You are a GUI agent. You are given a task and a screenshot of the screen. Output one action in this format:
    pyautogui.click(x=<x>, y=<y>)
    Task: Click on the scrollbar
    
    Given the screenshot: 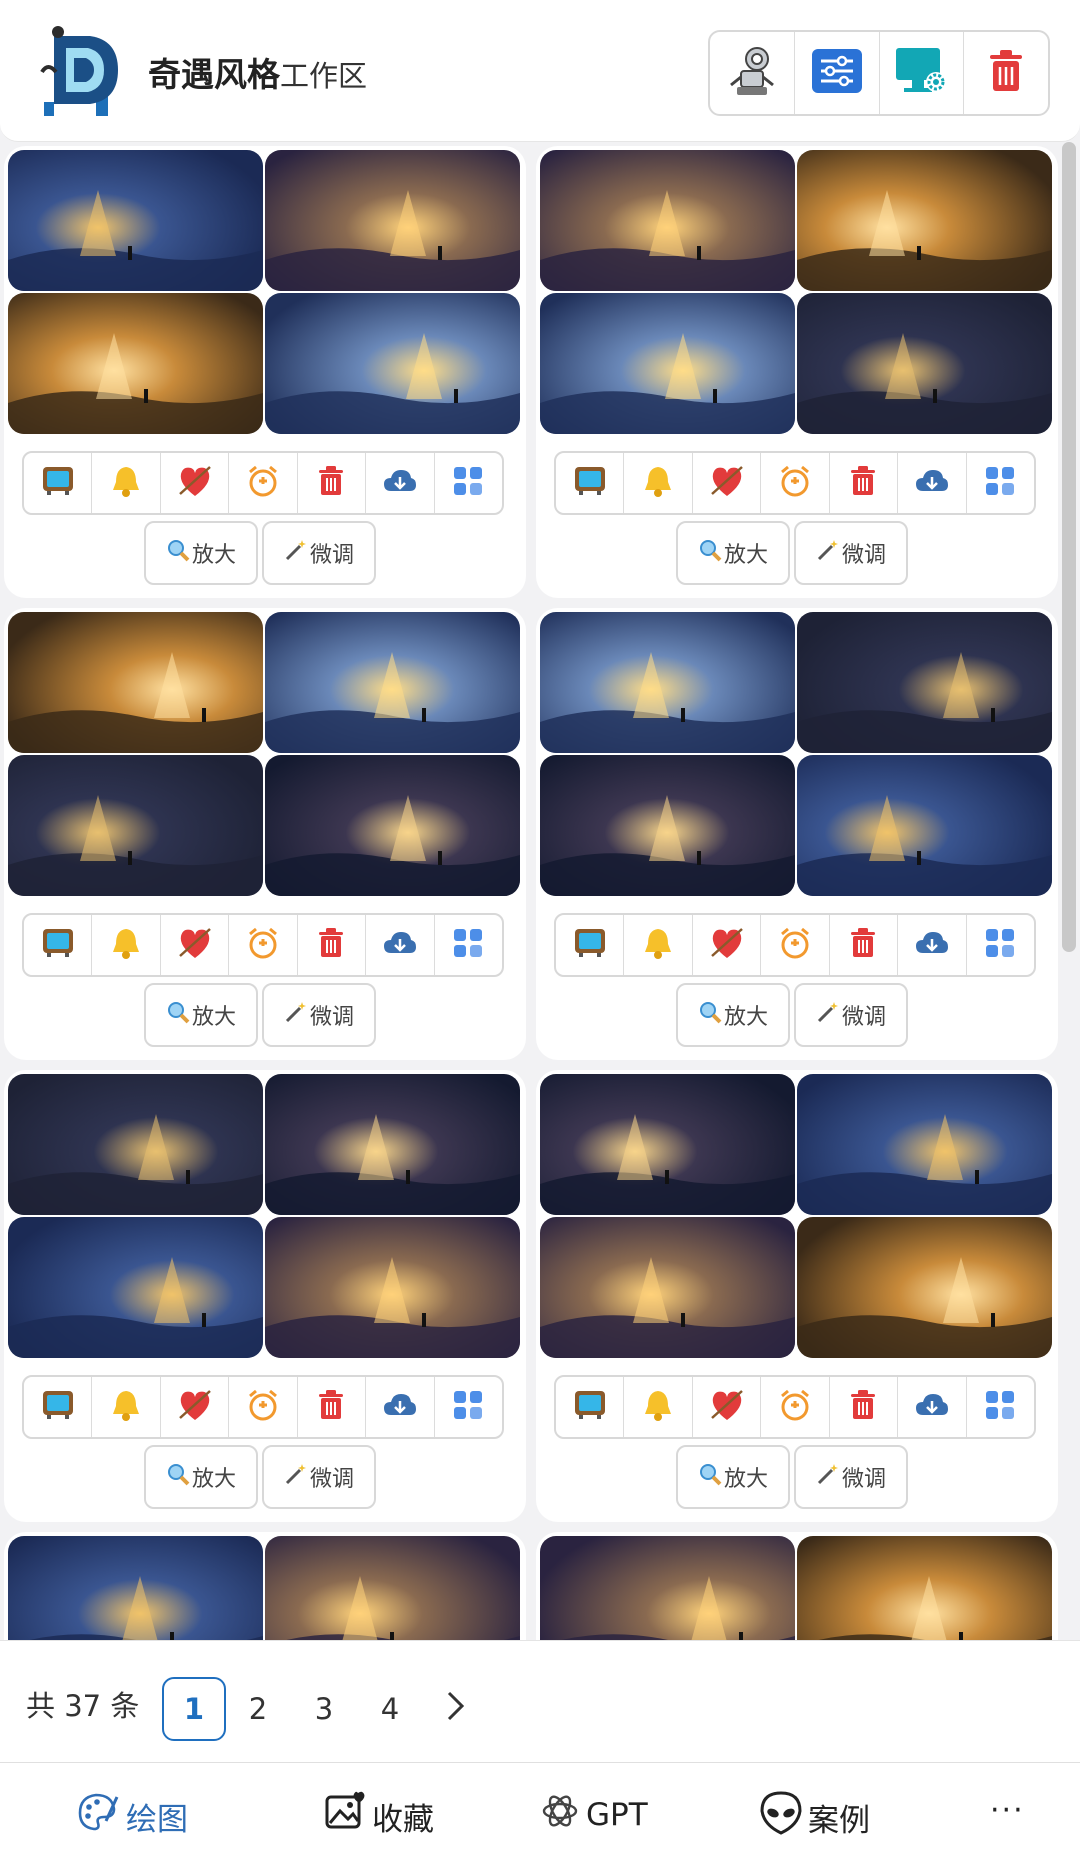 What is the action you would take?
    pyautogui.click(x=1069, y=547)
    